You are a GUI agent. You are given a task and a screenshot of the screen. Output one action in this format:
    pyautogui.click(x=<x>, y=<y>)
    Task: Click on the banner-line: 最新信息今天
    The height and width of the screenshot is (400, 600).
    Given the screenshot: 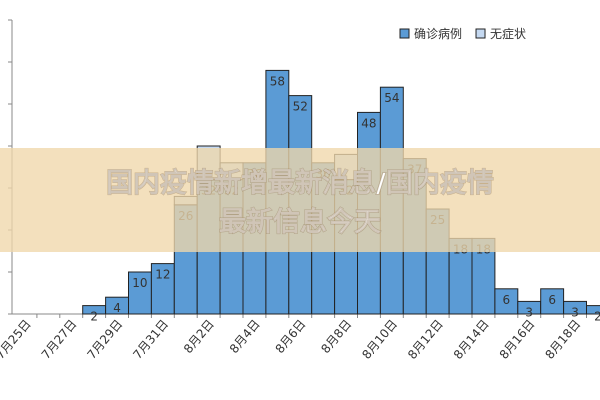 What is the action you would take?
    pyautogui.click(x=300, y=222)
    